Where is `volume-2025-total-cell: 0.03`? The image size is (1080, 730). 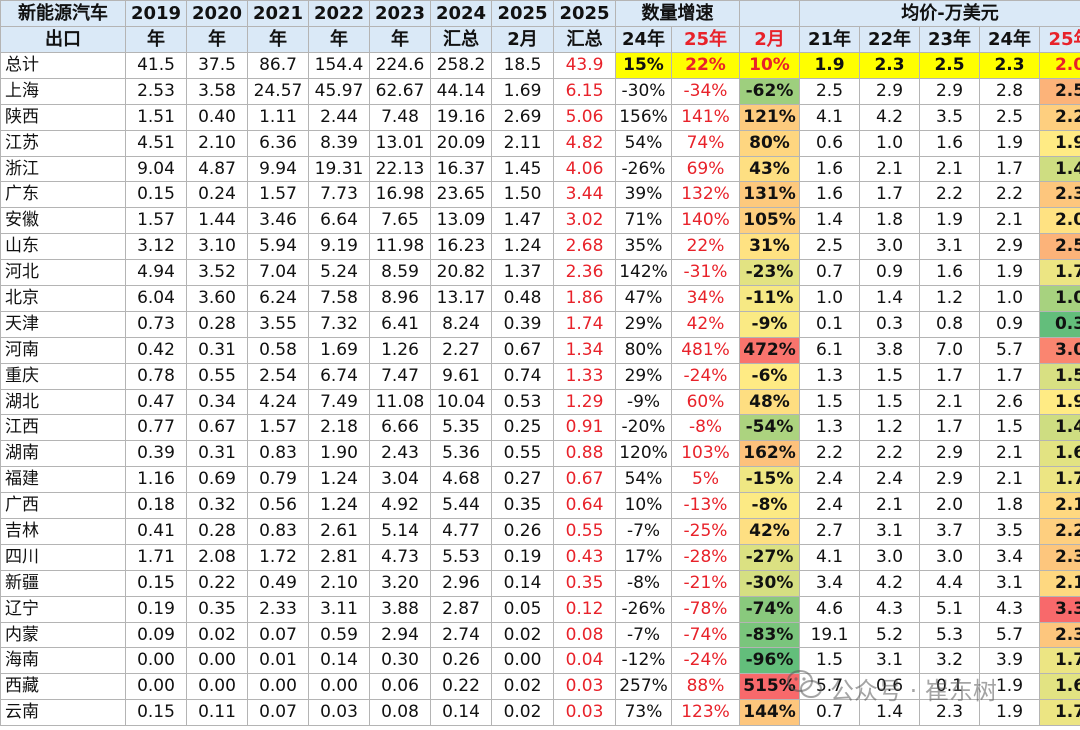 volume-2025-total-cell: 0.03 is located at coordinates (584, 687).